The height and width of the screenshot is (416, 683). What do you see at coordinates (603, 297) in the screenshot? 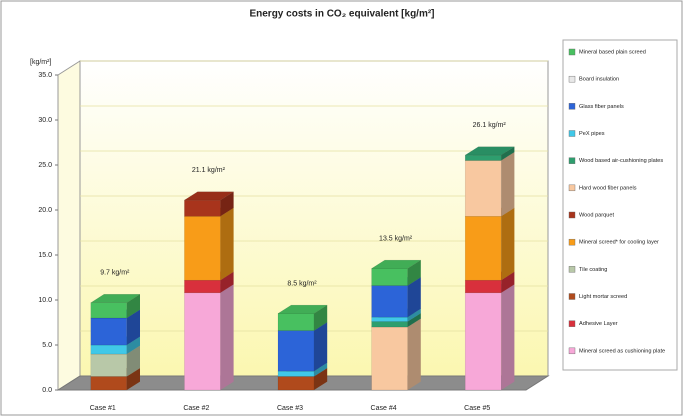
I see `legend-label: Light mortar screed` at bounding box center [603, 297].